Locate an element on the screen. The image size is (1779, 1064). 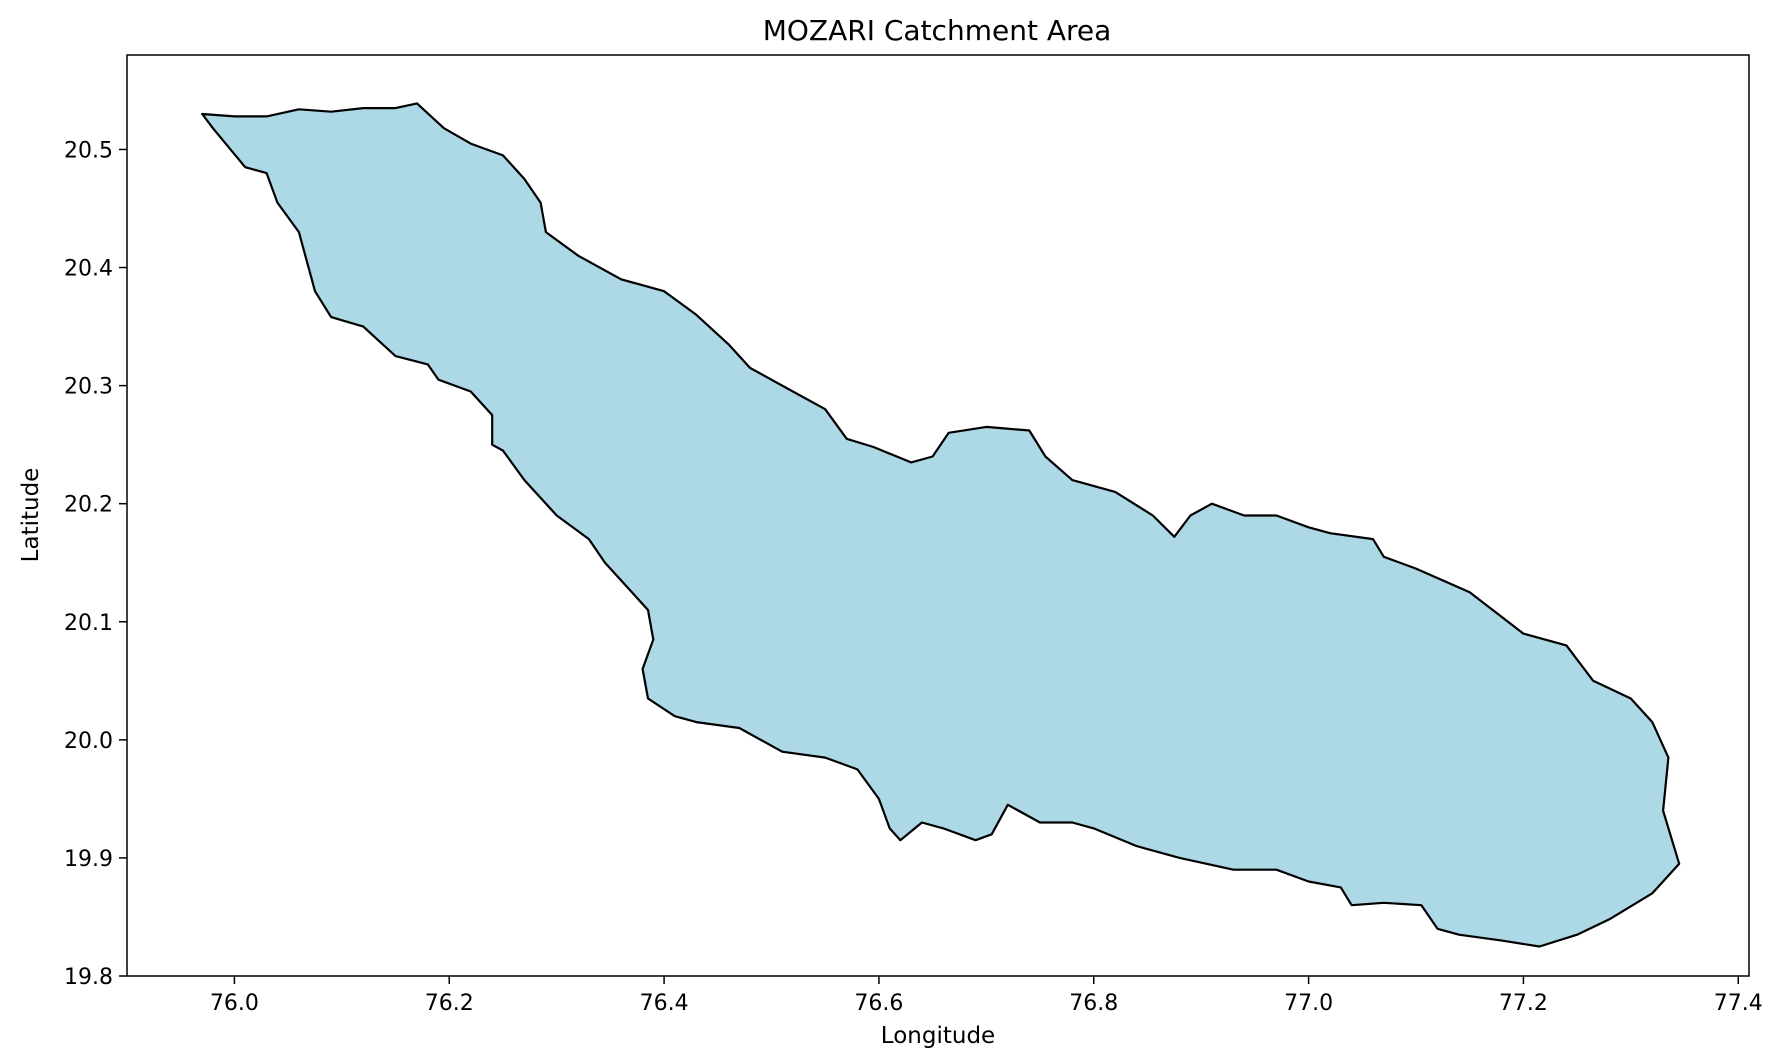
x-axis-label: Longitude is located at coordinates (938, 1036).